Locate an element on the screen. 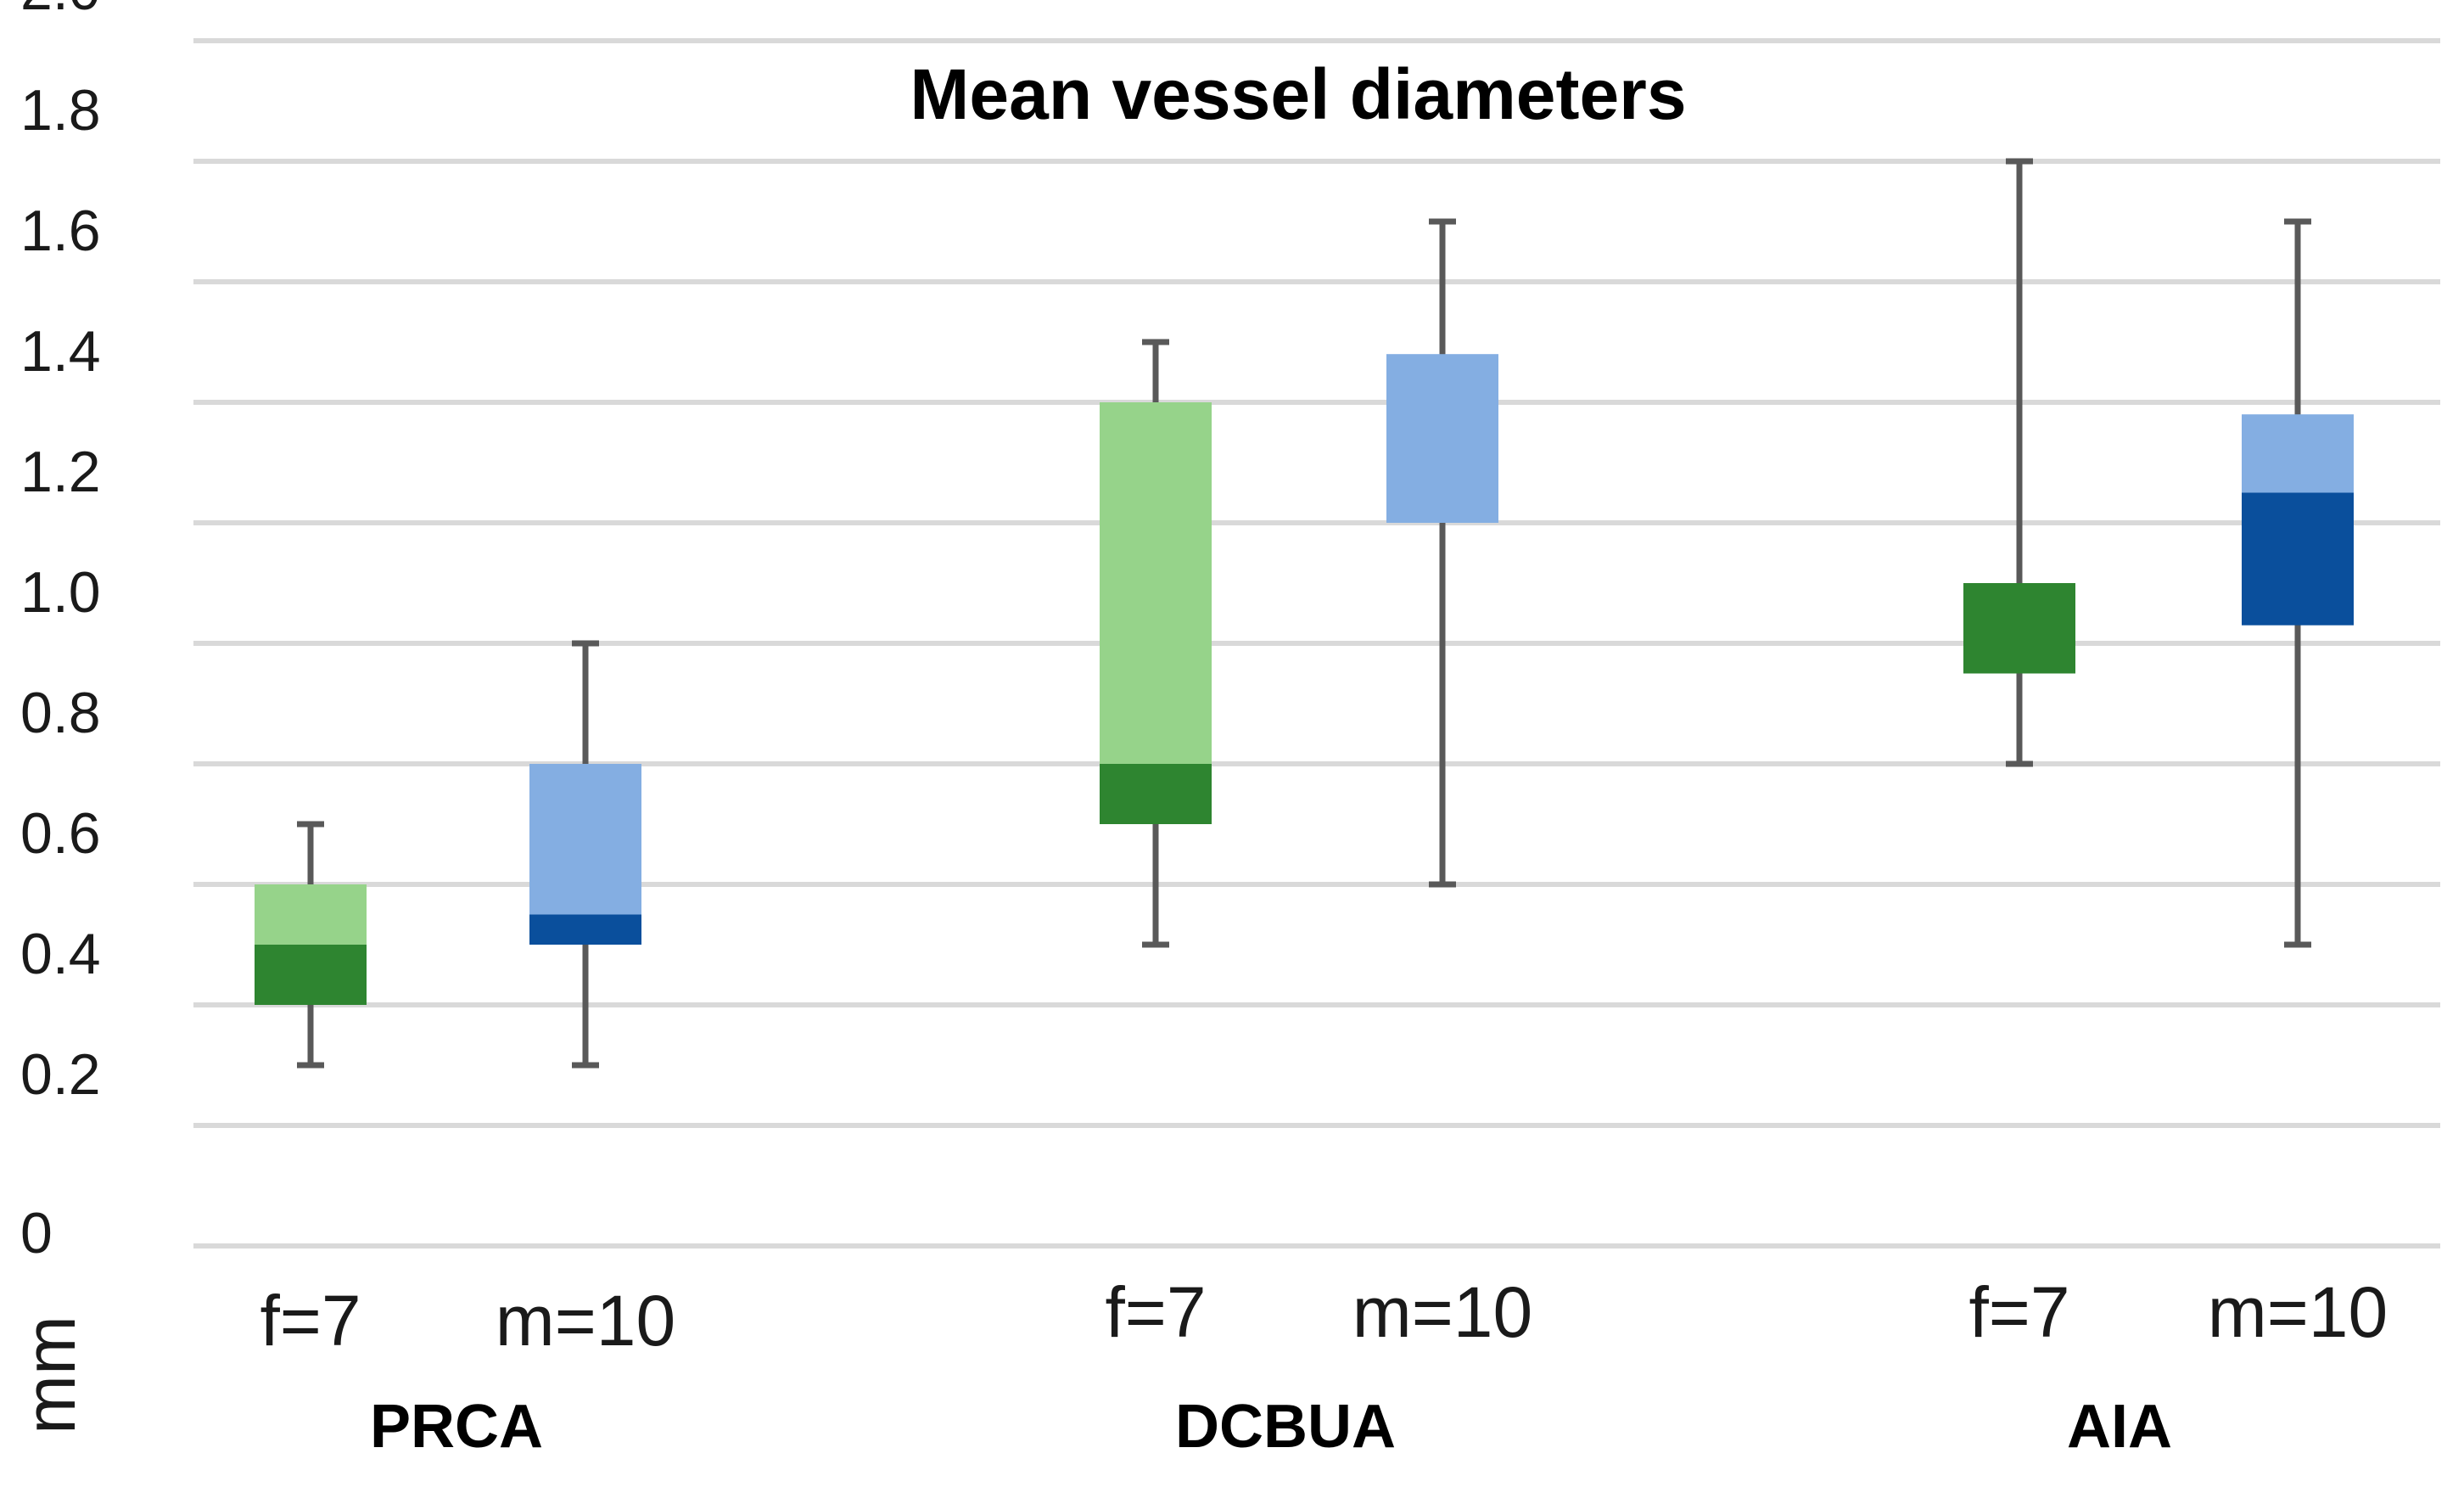  prca-female-lower-box is located at coordinates (311, 975).